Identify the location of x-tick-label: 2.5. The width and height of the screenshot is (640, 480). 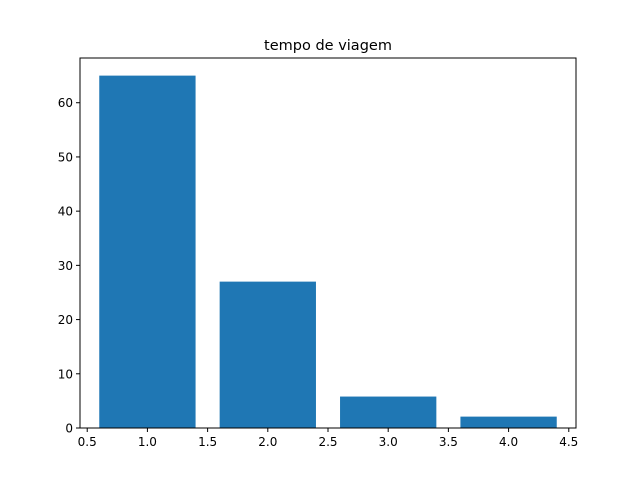
(327, 442).